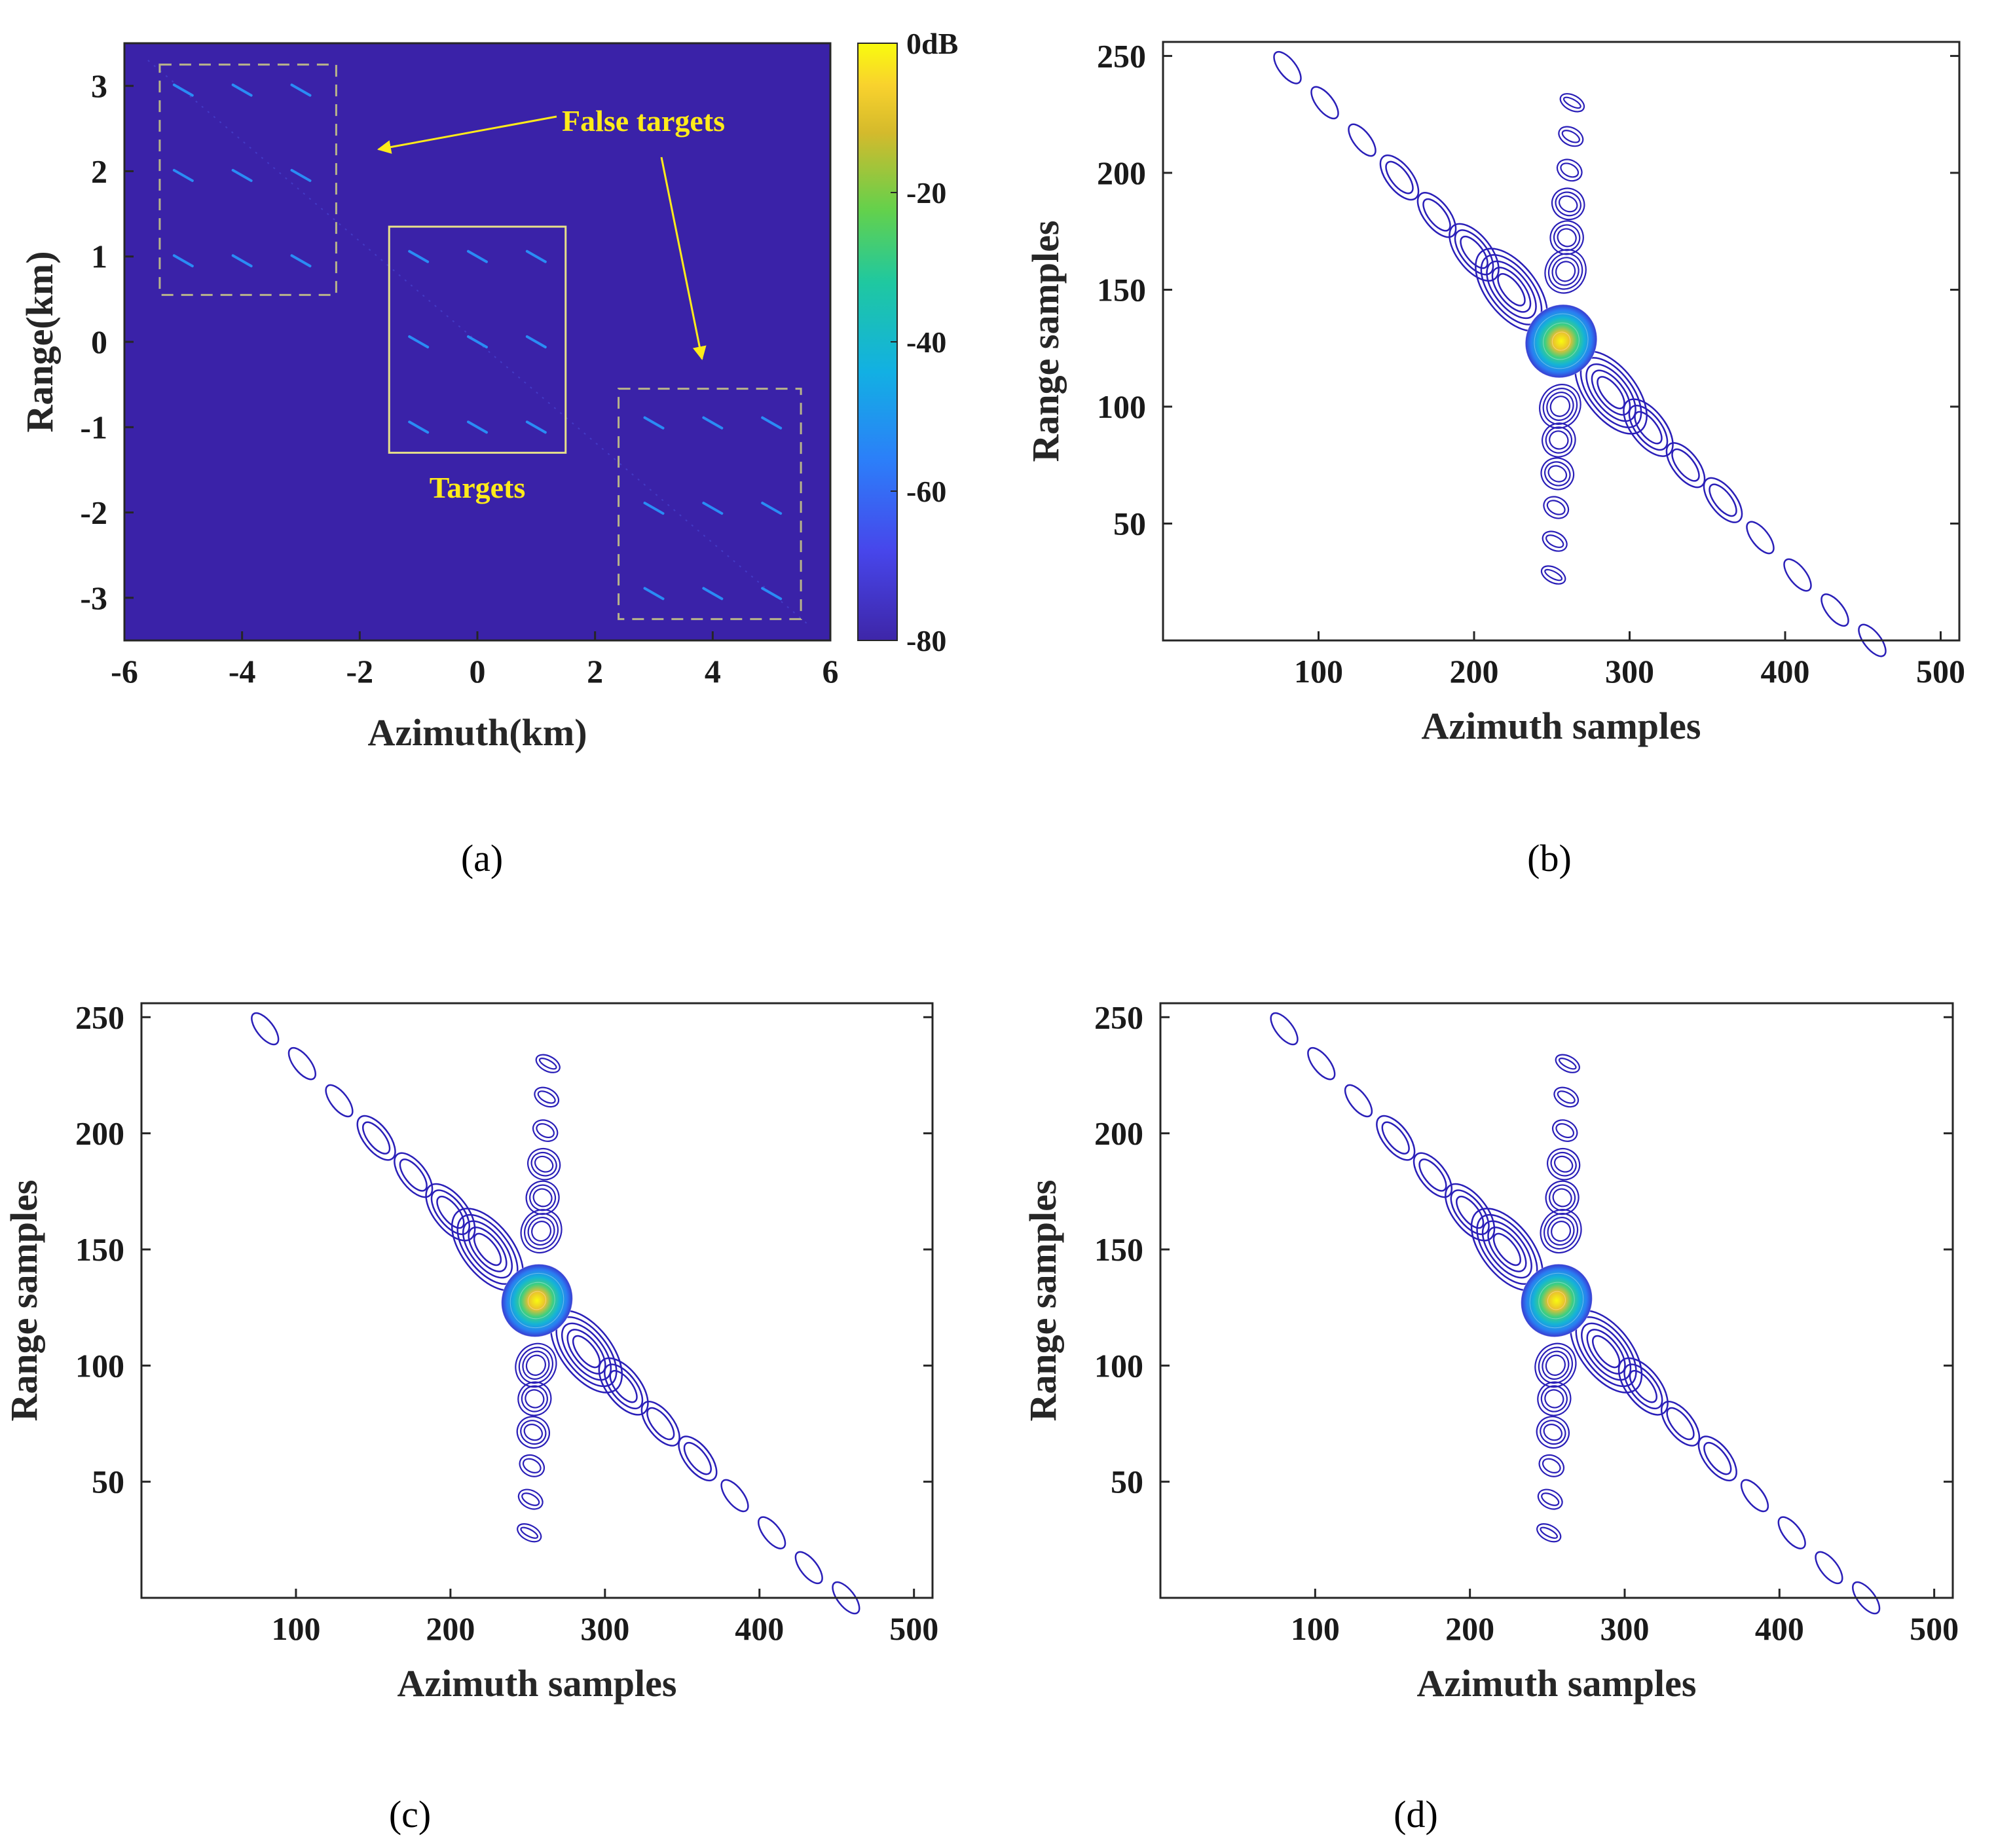 The image size is (1996, 1848). What do you see at coordinates (1127, 1482) in the screenshot?
I see `y-tick-label: 50` at bounding box center [1127, 1482].